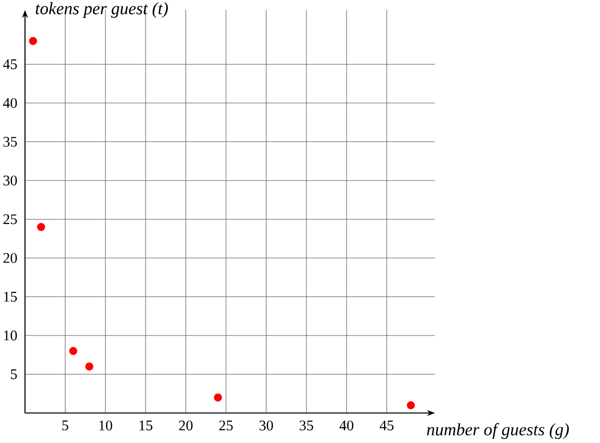 The width and height of the screenshot is (600, 443). What do you see at coordinates (387, 425) in the screenshot?
I see `x-tick-label: 45` at bounding box center [387, 425].